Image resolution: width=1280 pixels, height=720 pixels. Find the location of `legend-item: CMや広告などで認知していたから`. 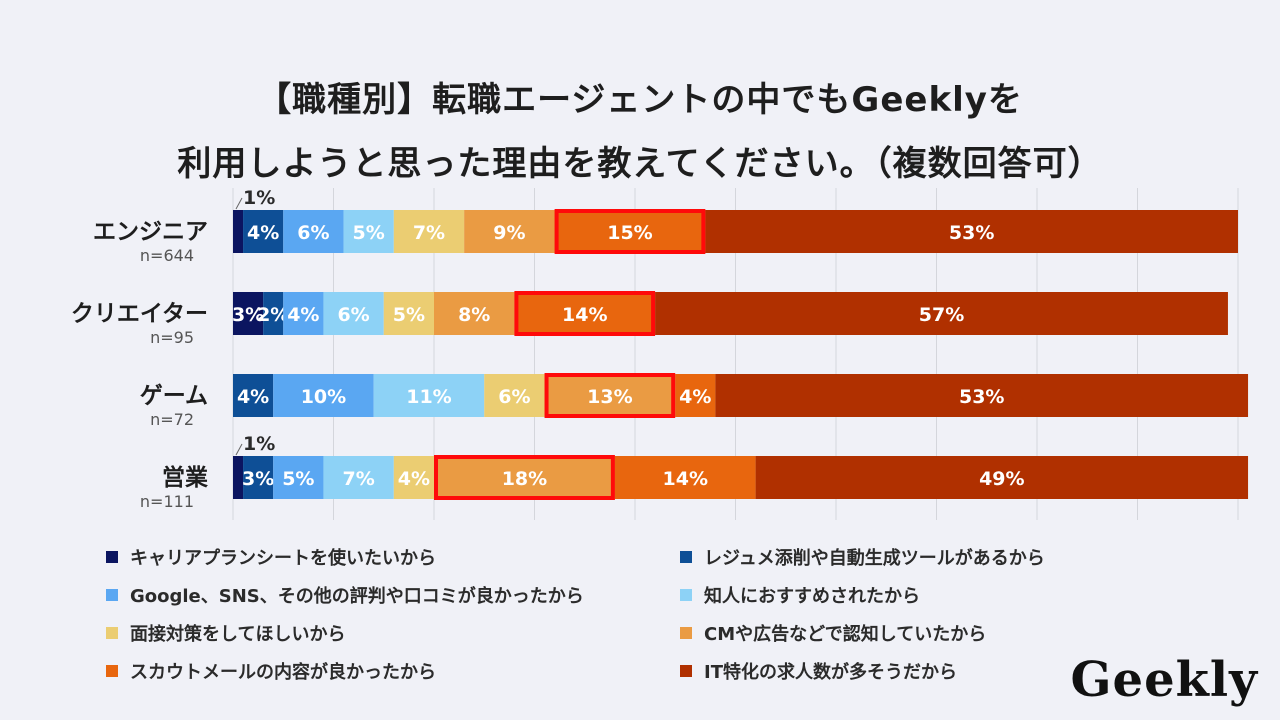

legend-item: CMや広告などで認知していたから is located at coordinates (833, 633).